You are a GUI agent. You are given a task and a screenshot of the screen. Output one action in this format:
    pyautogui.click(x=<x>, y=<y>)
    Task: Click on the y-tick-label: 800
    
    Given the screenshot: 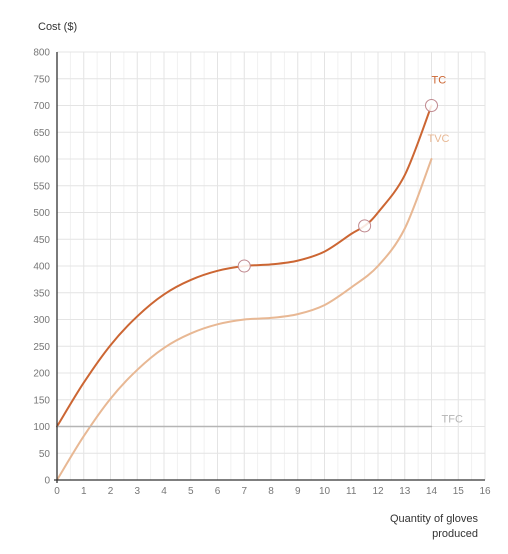 What is the action you would take?
    pyautogui.click(x=41, y=53)
    